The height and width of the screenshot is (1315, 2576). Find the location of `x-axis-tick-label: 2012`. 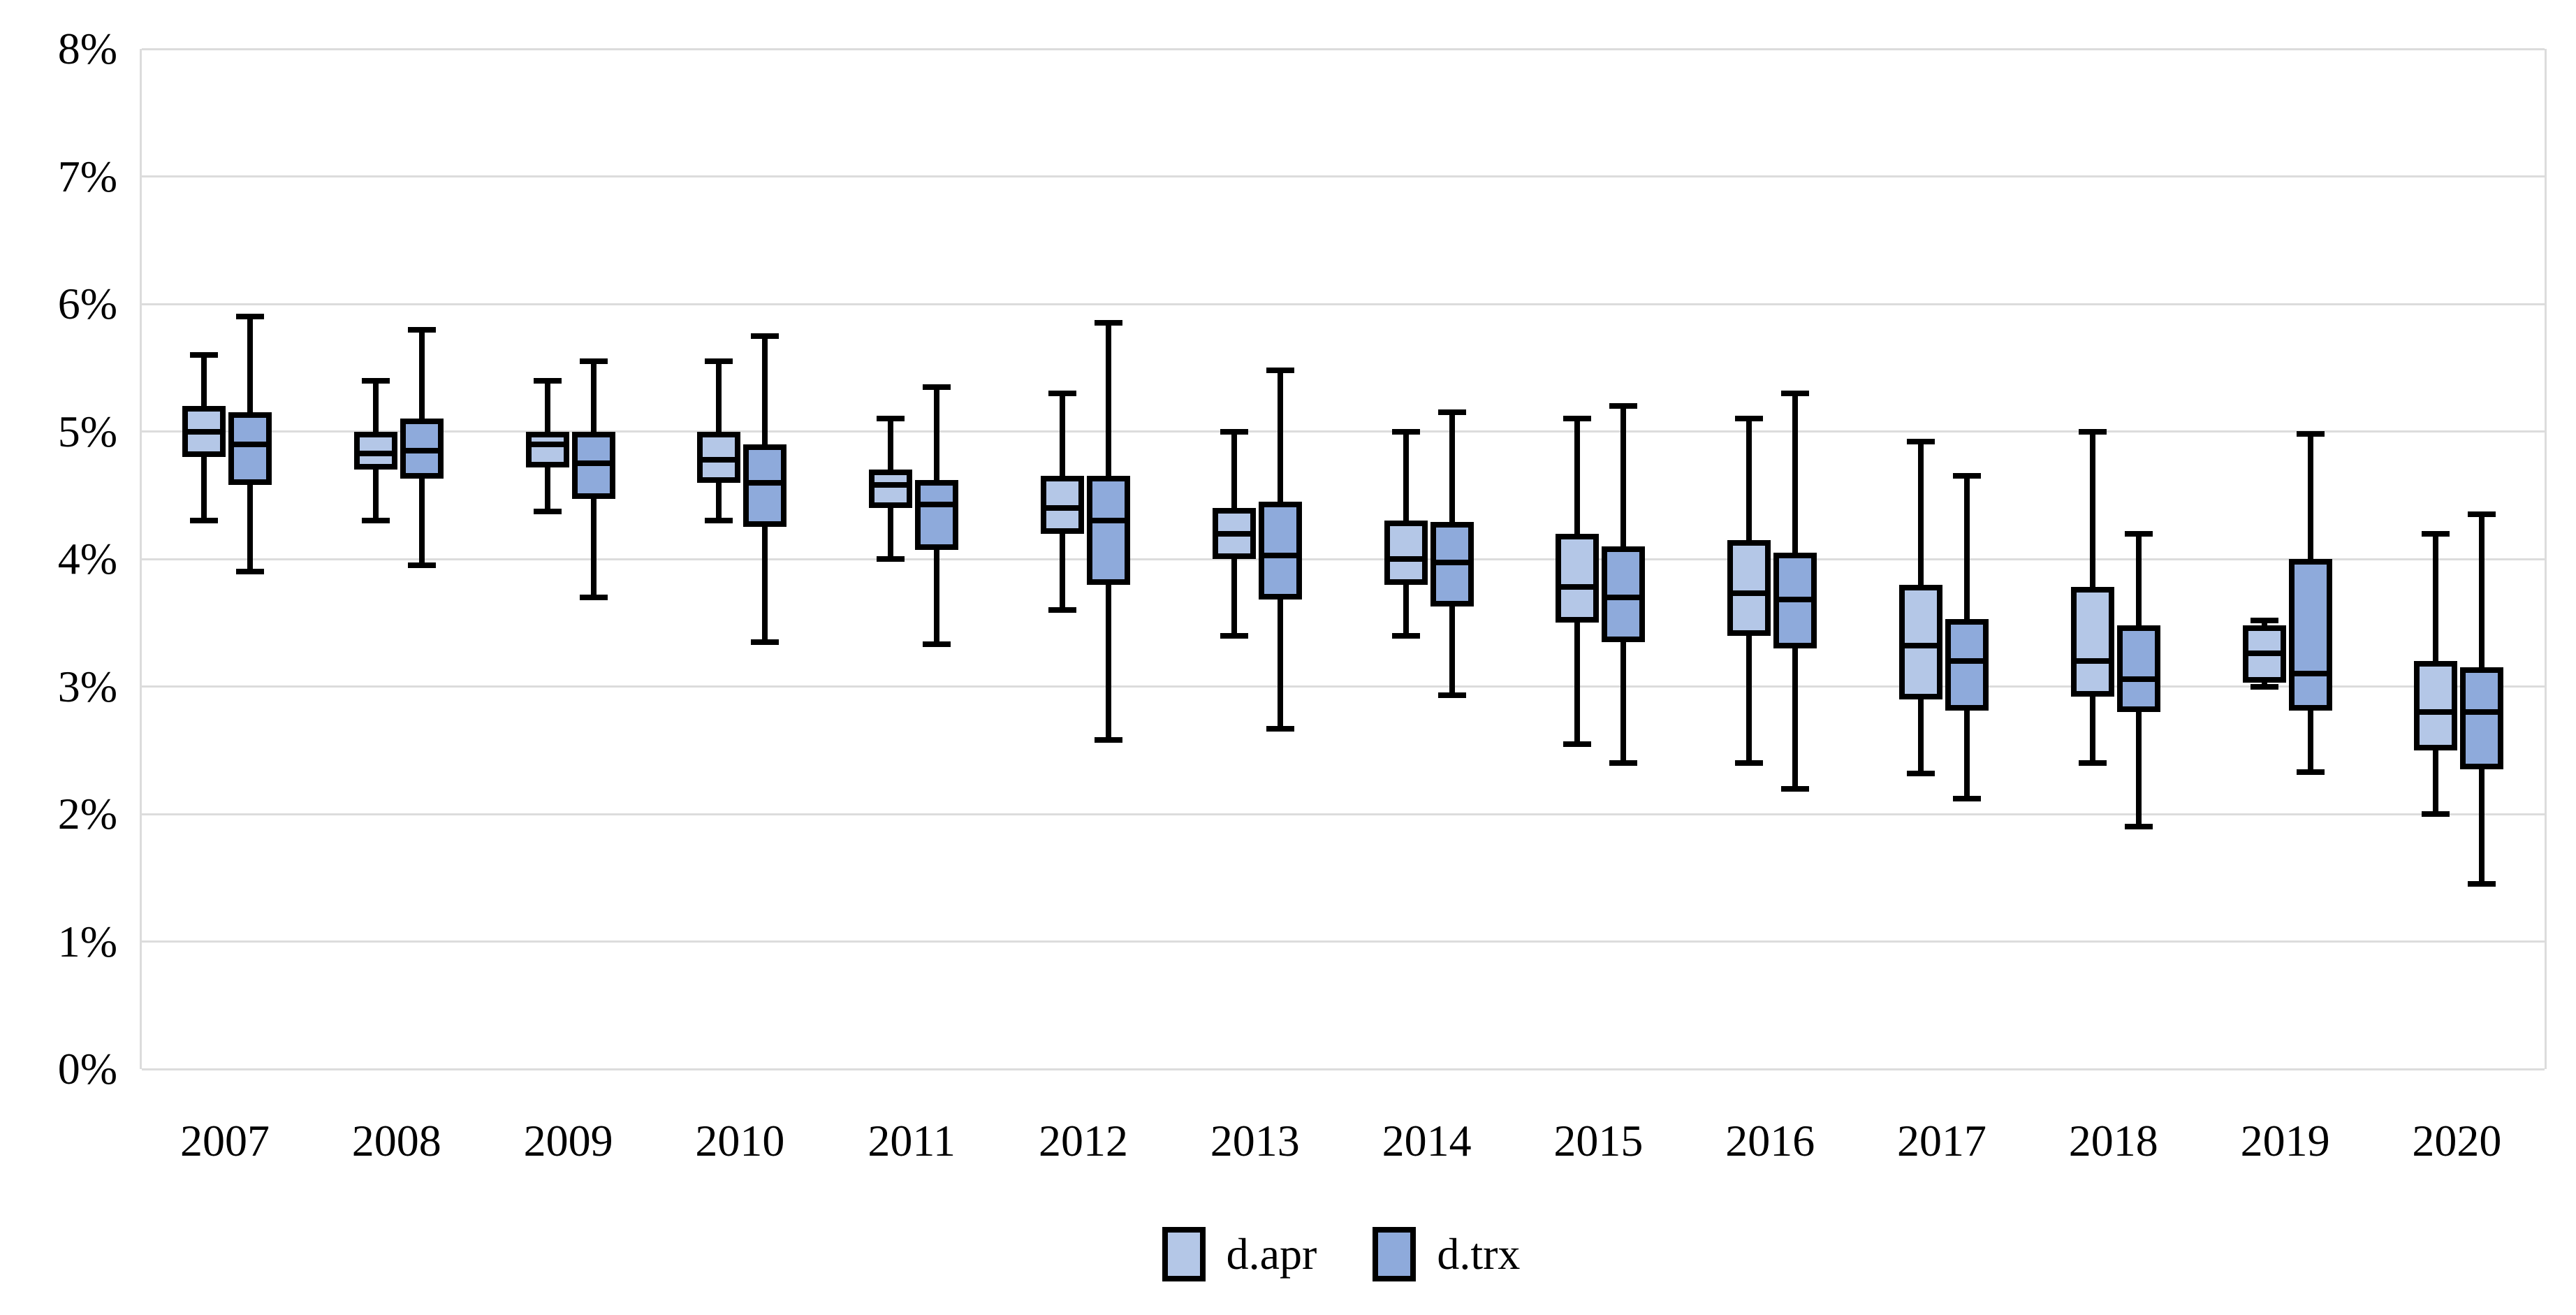

x-axis-tick-label: 2012 is located at coordinates (1083, 1140).